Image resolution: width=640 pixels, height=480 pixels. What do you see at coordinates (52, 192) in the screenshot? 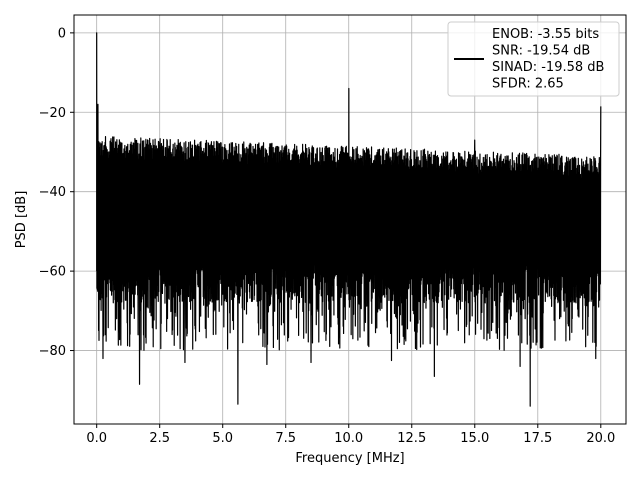
I see `y-tick-label-2: −40` at bounding box center [52, 192].